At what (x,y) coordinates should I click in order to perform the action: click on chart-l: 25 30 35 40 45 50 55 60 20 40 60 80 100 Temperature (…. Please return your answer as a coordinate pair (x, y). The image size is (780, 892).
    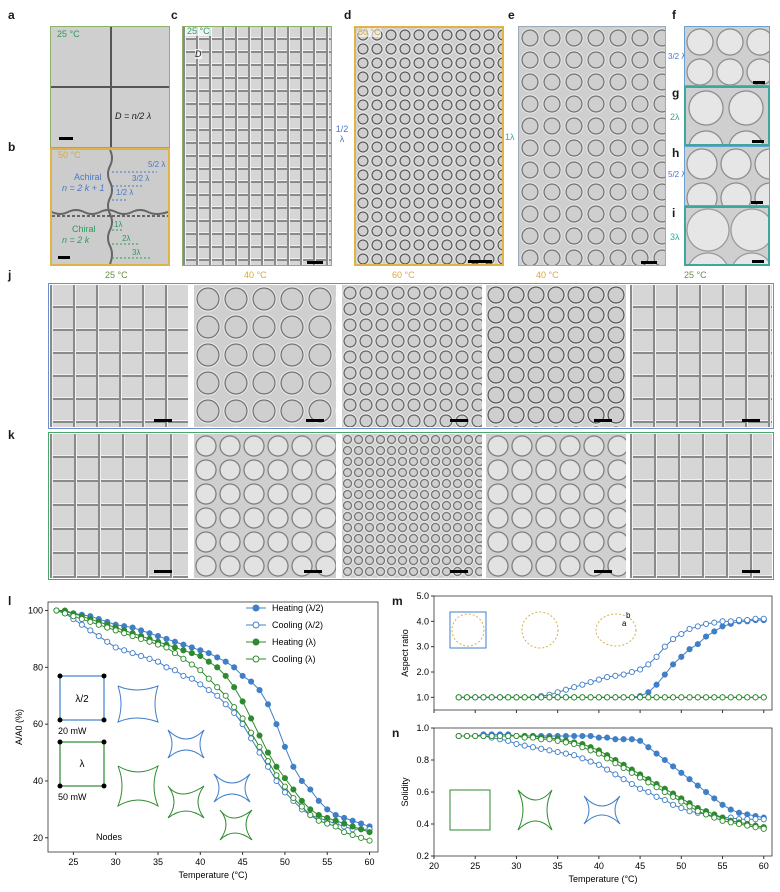
    Looking at the image, I should click on (196, 740).